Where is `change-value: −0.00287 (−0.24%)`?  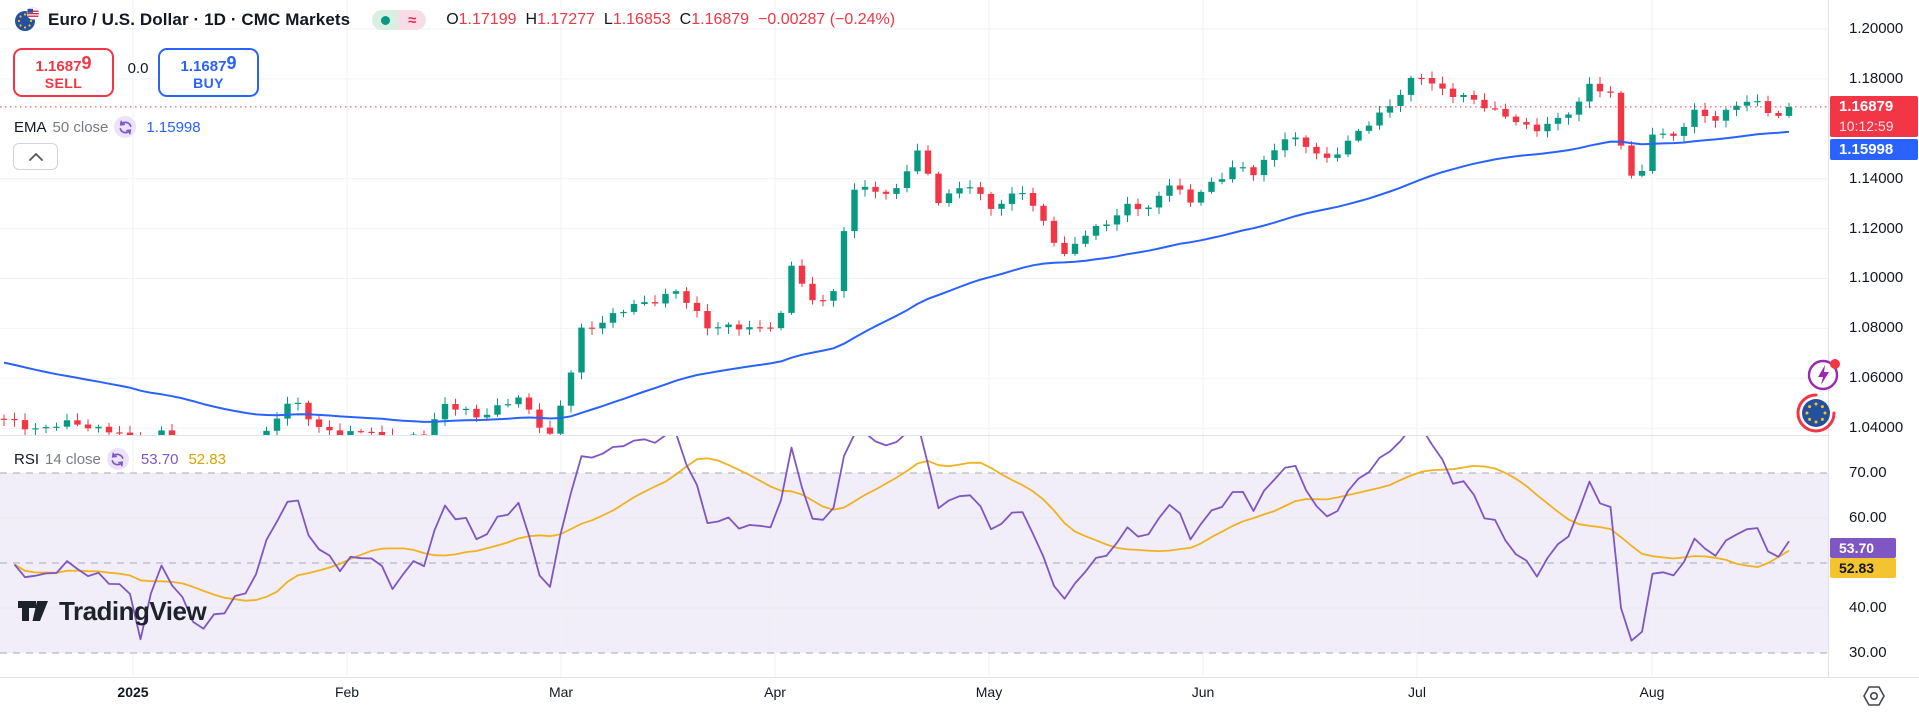
change-value: −0.00287 (−0.24%) is located at coordinates (827, 19).